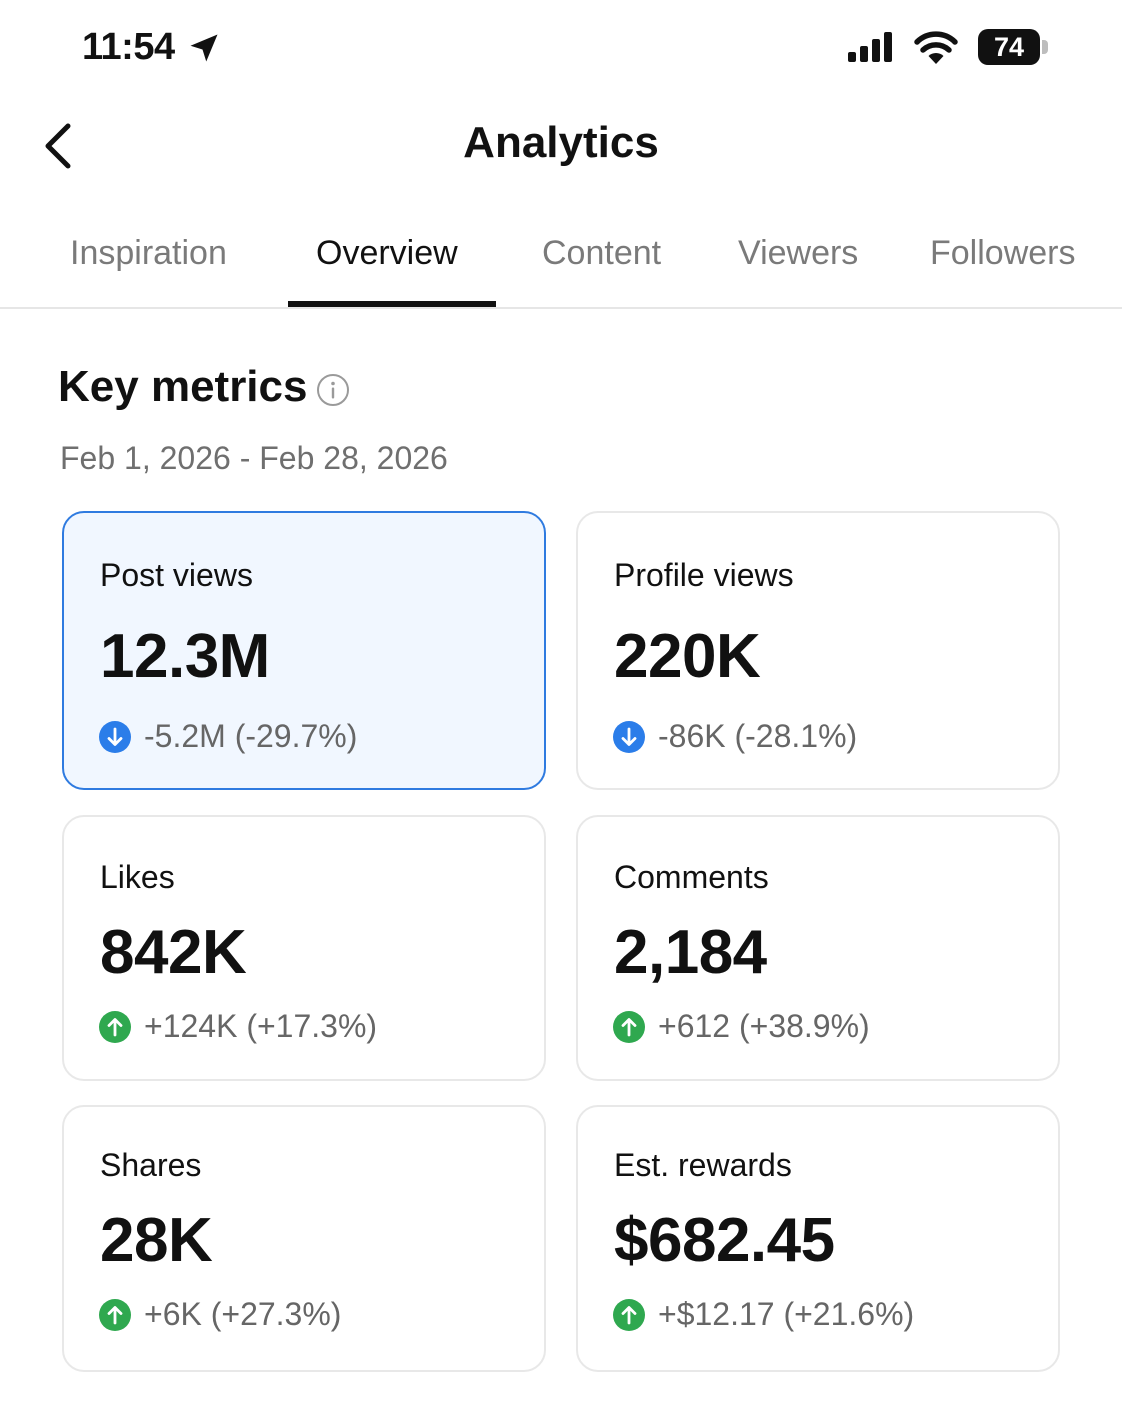 The height and width of the screenshot is (1402, 1122). I want to click on metric-delta: +6K (+27.3%), so click(243, 1314).